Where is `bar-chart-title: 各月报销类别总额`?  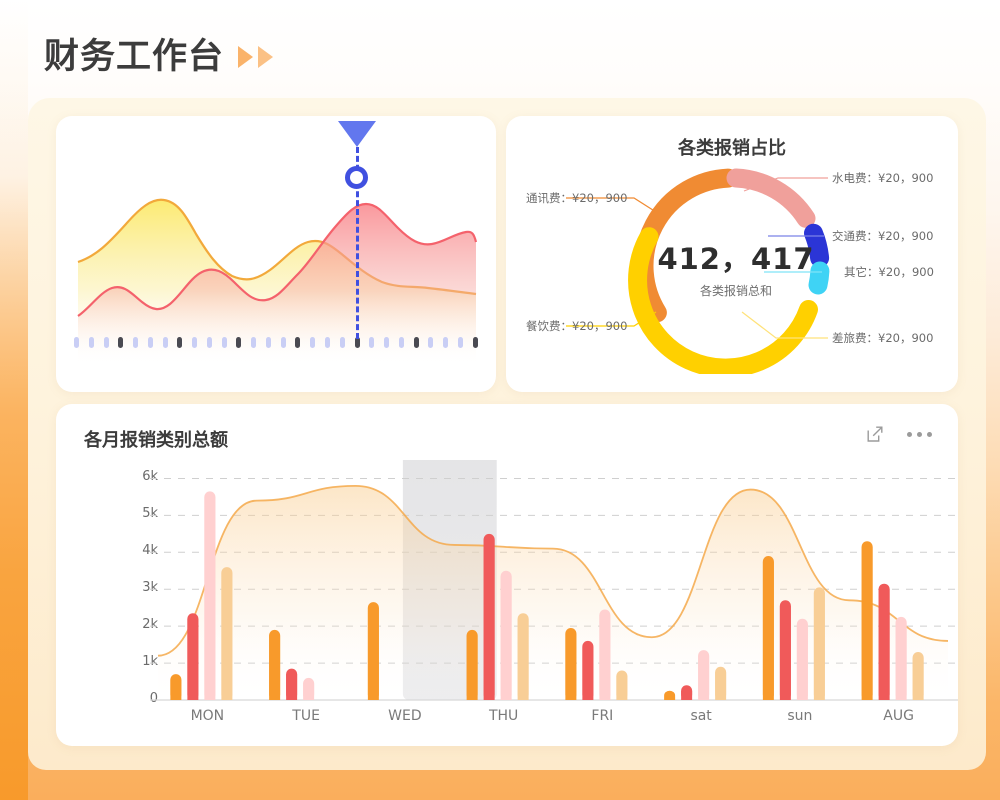
bar-chart-title: 各月报销类别总额 is located at coordinates (156, 440).